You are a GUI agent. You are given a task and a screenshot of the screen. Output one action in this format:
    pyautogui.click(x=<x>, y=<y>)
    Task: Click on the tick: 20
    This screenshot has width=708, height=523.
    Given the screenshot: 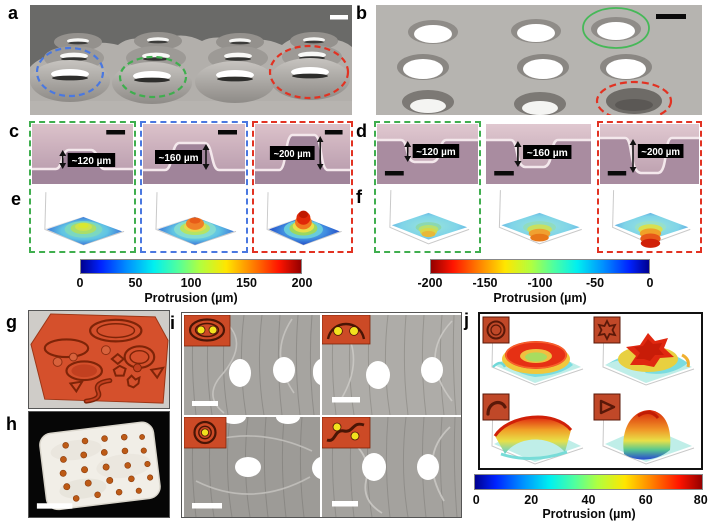 What is the action you would take?
    pyautogui.click(x=531, y=500)
    